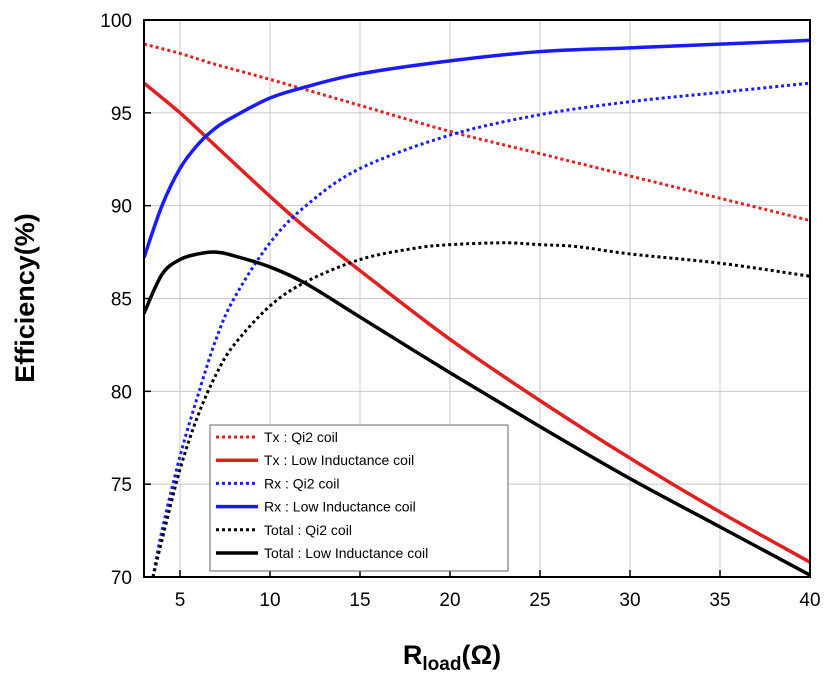 The width and height of the screenshot is (826, 676). What do you see at coordinates (359, 600) in the screenshot?
I see `x-tick-label: 15` at bounding box center [359, 600].